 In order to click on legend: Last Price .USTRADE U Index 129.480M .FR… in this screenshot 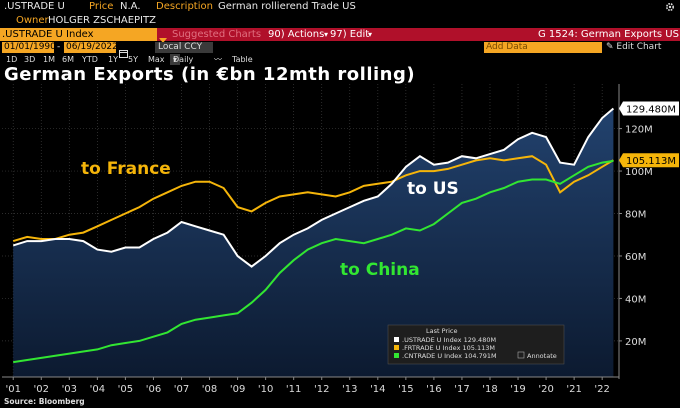, I will do `click(476, 344)`.